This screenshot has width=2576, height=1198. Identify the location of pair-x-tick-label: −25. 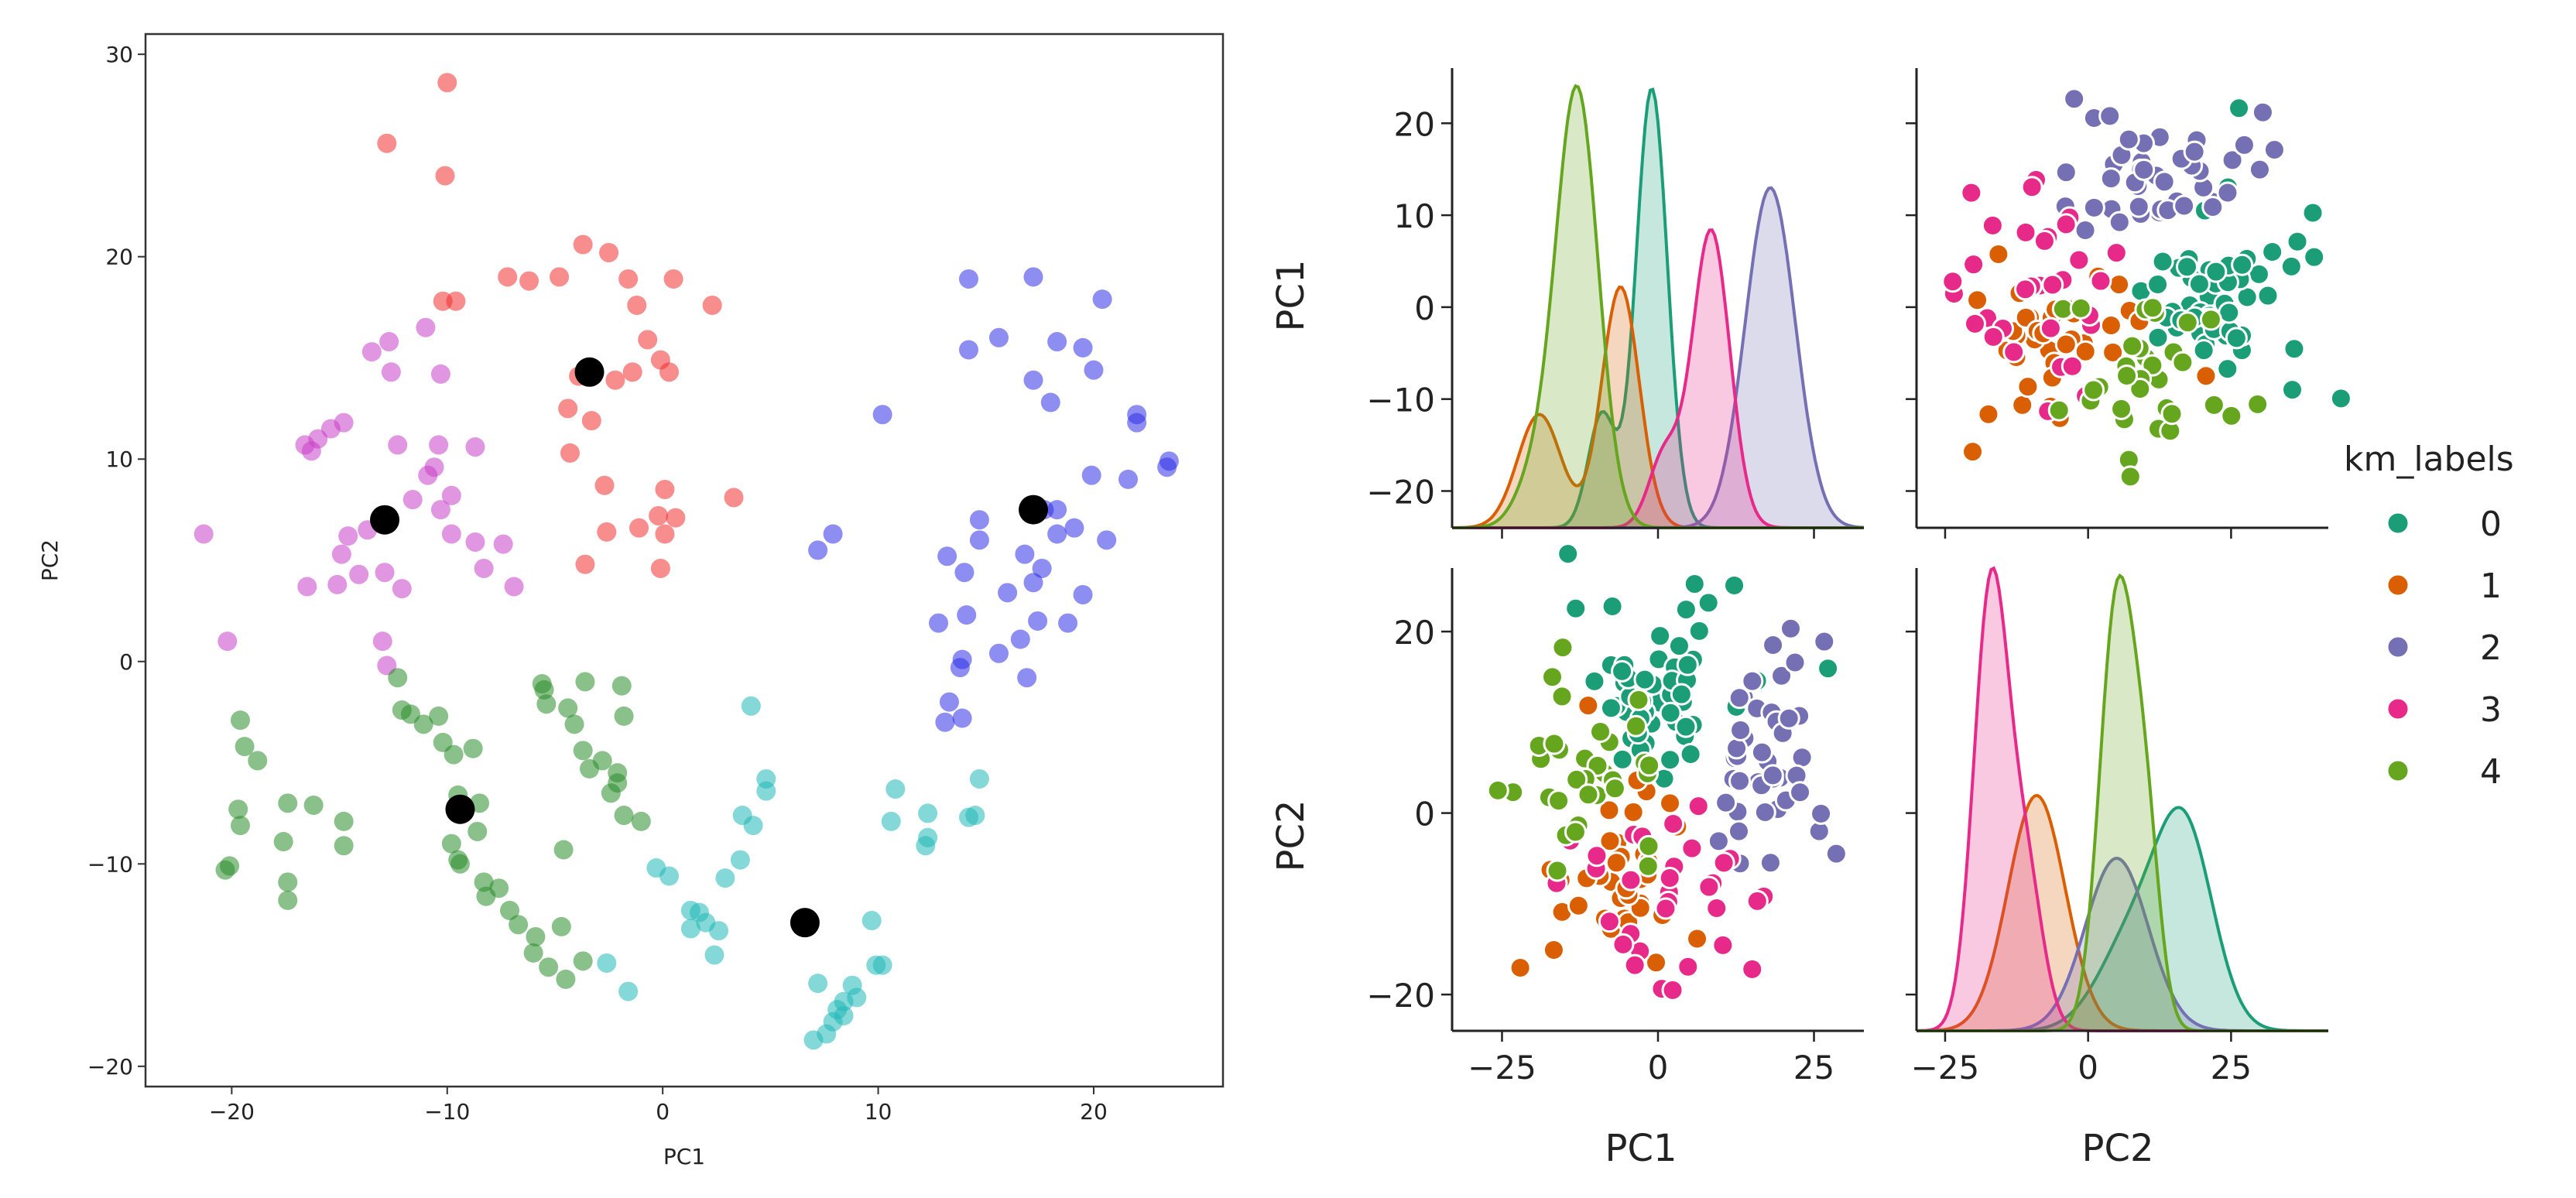
(1945, 1068).